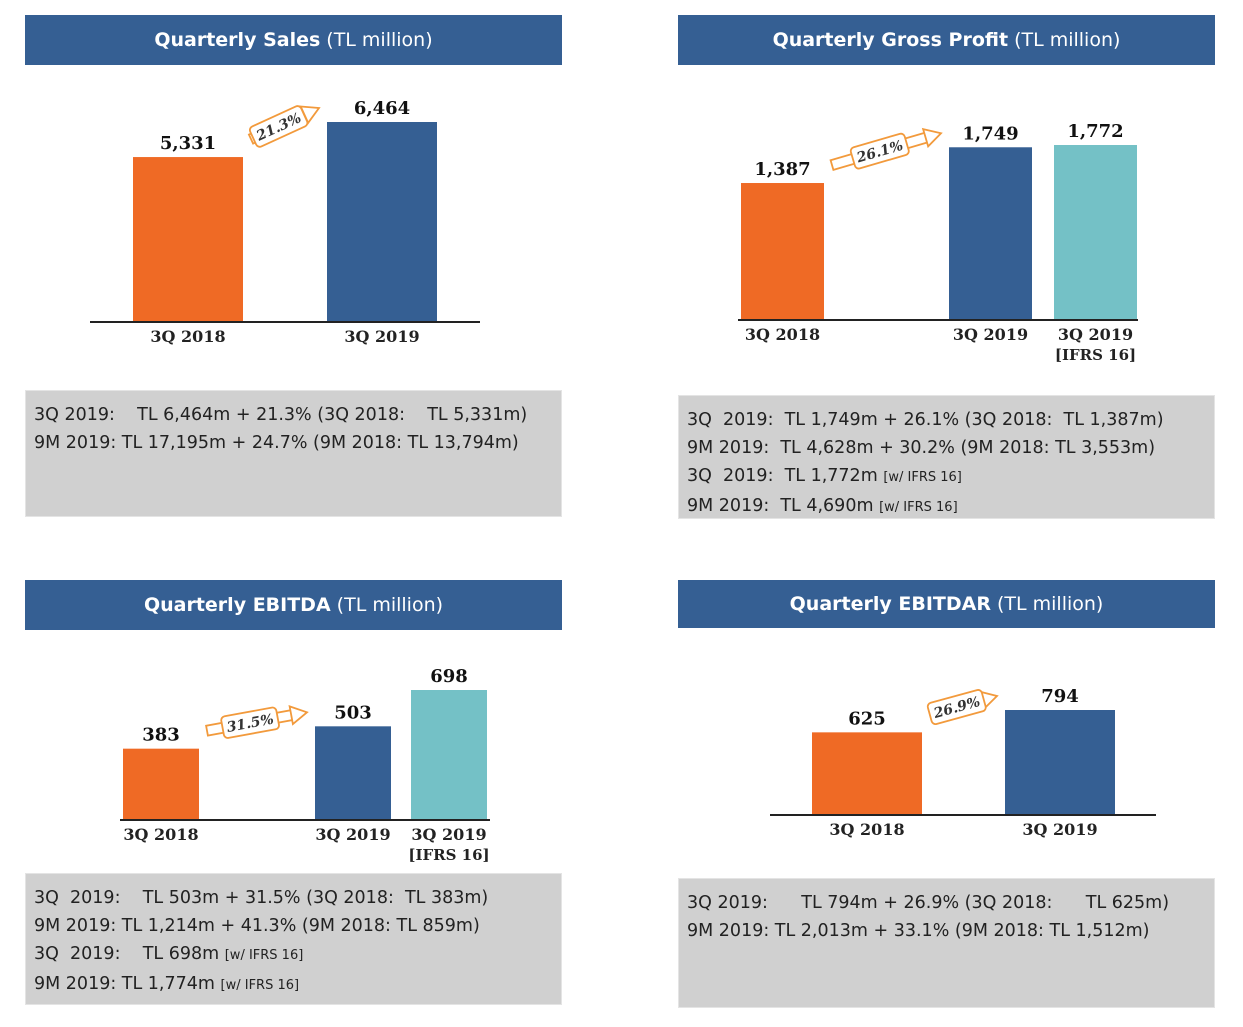 This screenshot has width=1243, height=1027. What do you see at coordinates (963, 762) in the screenshot?
I see `ebitdar-bar-chart: 625 3Q 2018 794 3Q 2019 26.9%` at bounding box center [963, 762].